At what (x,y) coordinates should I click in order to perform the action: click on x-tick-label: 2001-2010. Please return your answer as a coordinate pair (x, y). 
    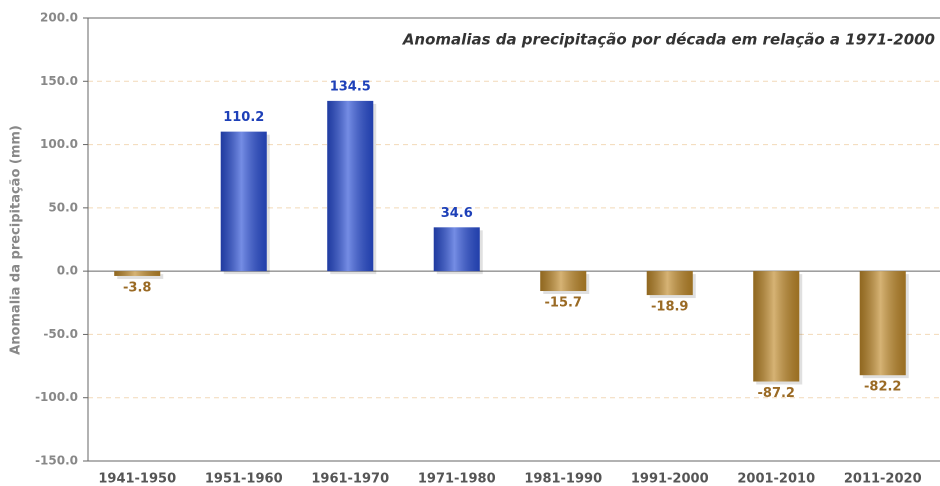
    Looking at the image, I should click on (776, 479).